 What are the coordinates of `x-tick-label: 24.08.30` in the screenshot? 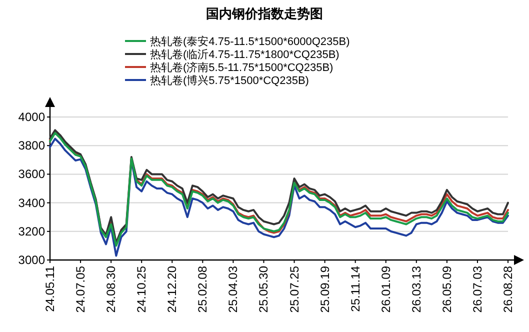 It's located at (111, 289).